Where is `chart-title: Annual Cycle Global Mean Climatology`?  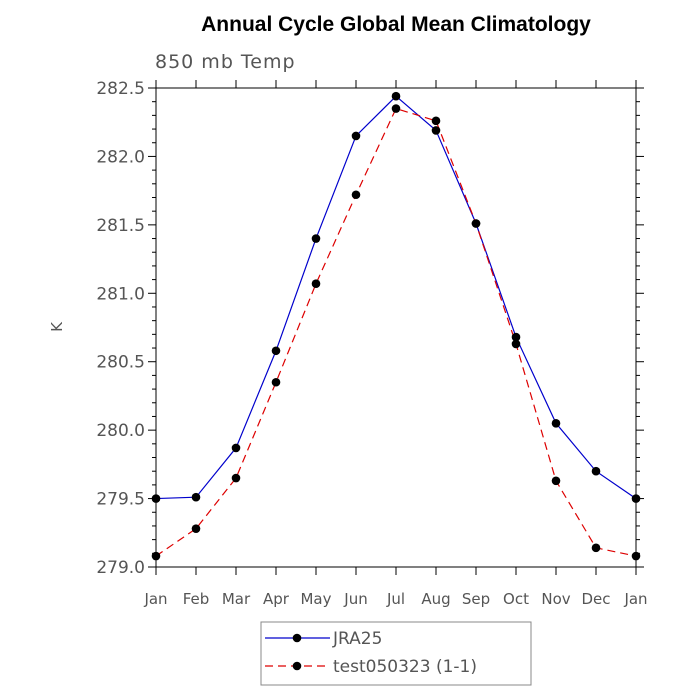 chart-title: Annual Cycle Global Mean Climatology is located at coordinates (396, 24).